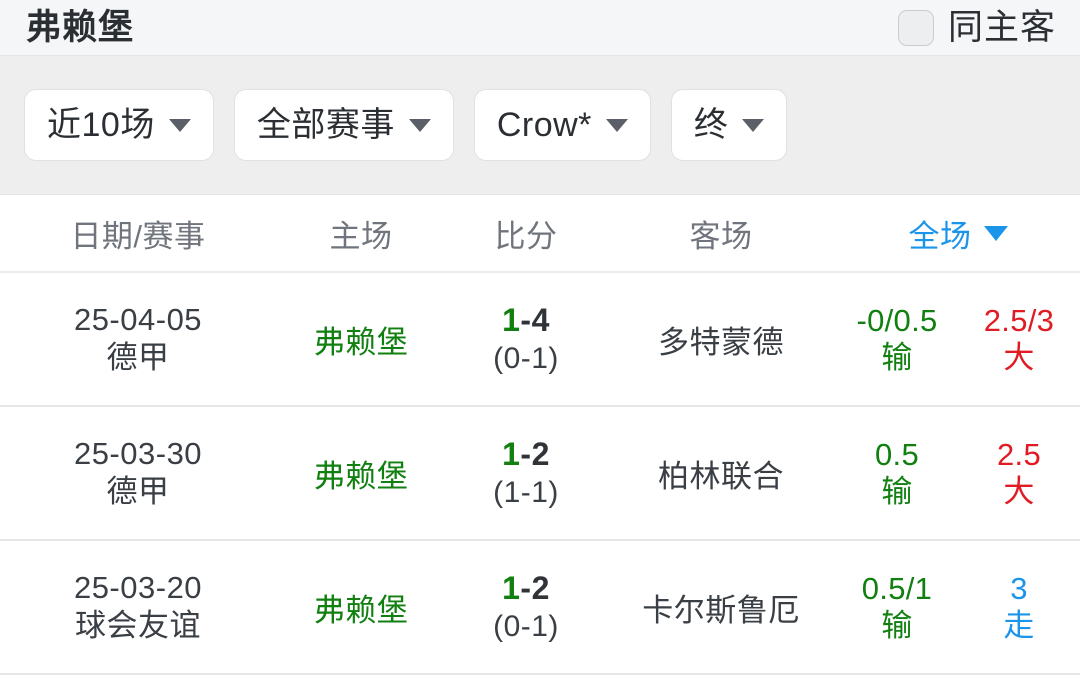 The height and width of the screenshot is (689, 1080). What do you see at coordinates (897, 339) in the screenshot?
I see `handicap-group: -0/0.5 输` at bounding box center [897, 339].